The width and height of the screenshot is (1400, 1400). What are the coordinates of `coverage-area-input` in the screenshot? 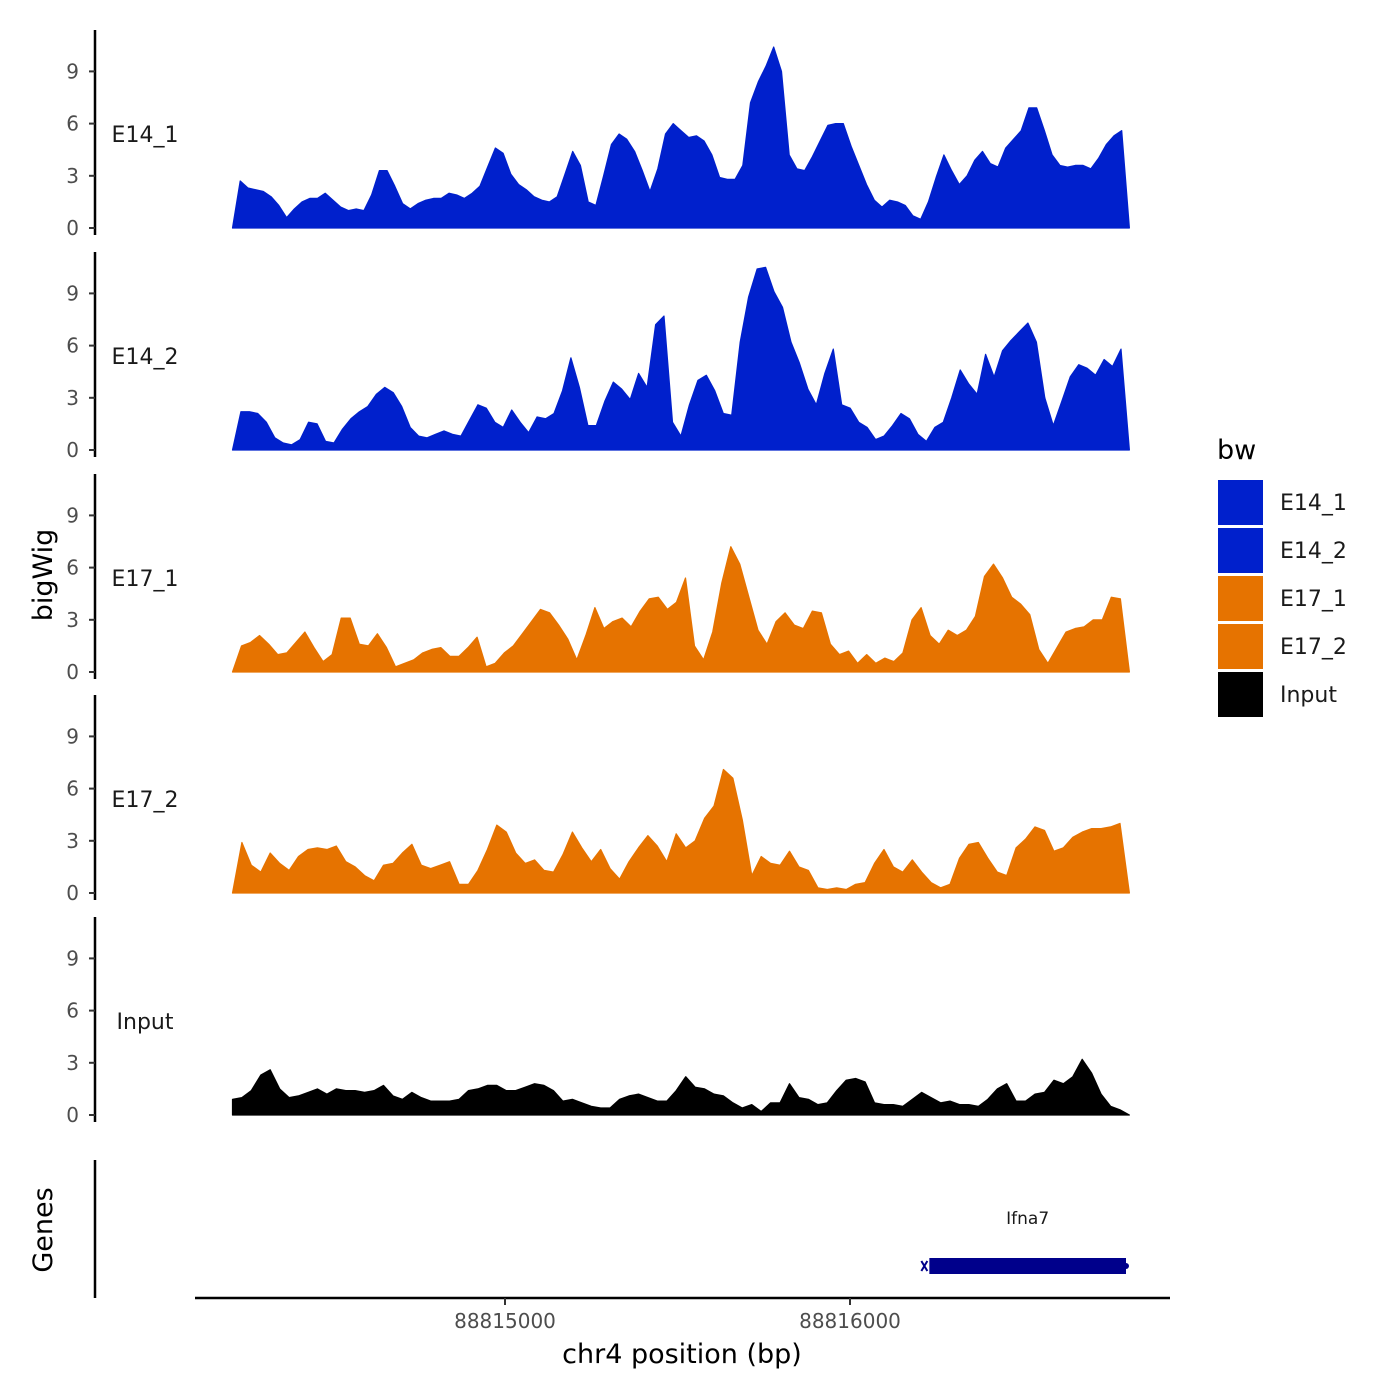 It's located at (680, 1087).